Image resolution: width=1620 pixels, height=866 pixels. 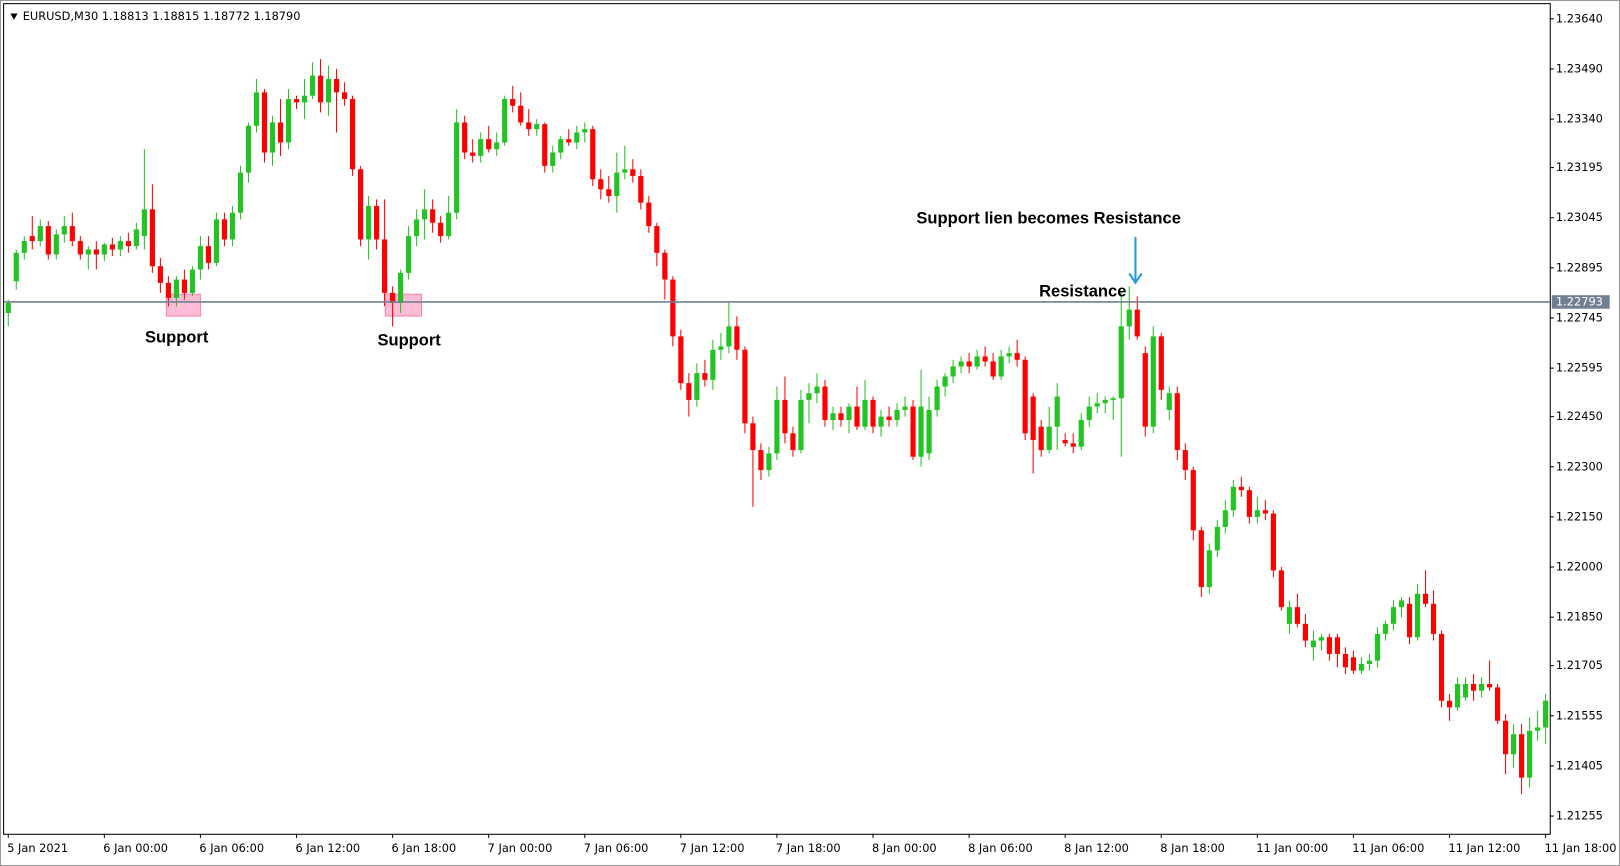 What do you see at coordinates (1192, 848) in the screenshot?
I see `x-tick-label: 8 Jan 18:00` at bounding box center [1192, 848].